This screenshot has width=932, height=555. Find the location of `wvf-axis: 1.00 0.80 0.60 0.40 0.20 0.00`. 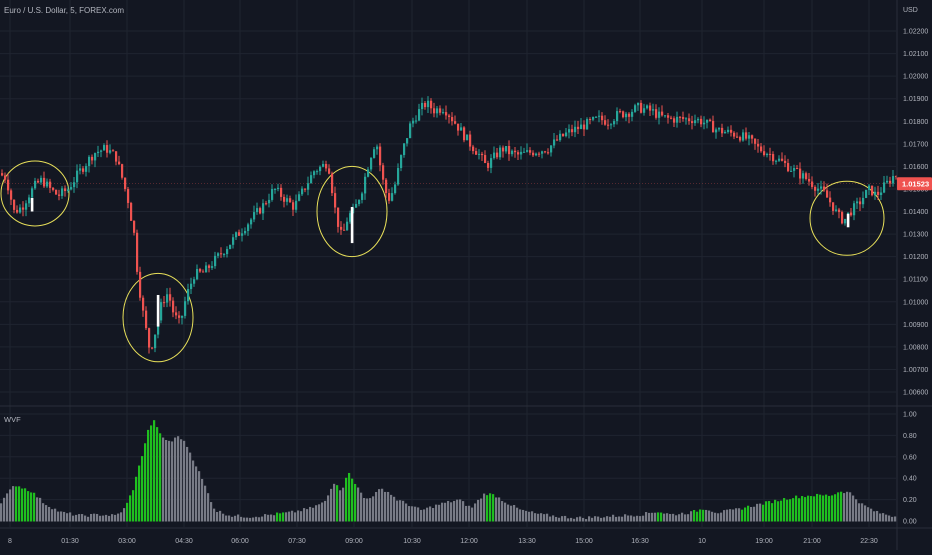

wvf-axis: 1.00 0.80 0.60 0.40 0.20 0.00 is located at coordinates (910, 469).